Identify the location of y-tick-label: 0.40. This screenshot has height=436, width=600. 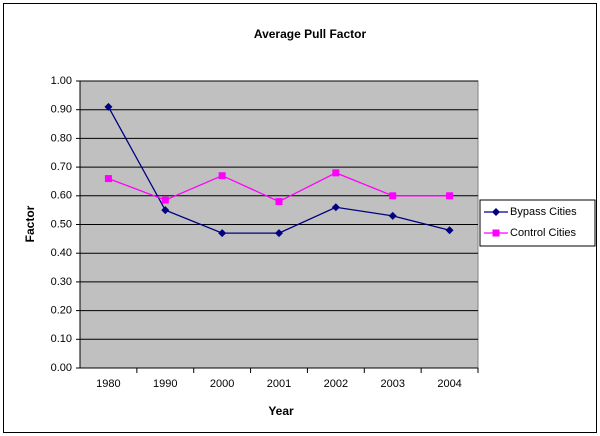
(61, 253).